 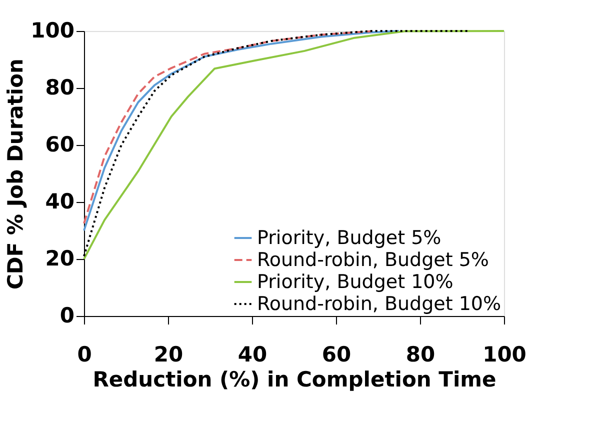 I want to click on legend-label: Round-robin, Budget 5%, so click(x=373, y=260).